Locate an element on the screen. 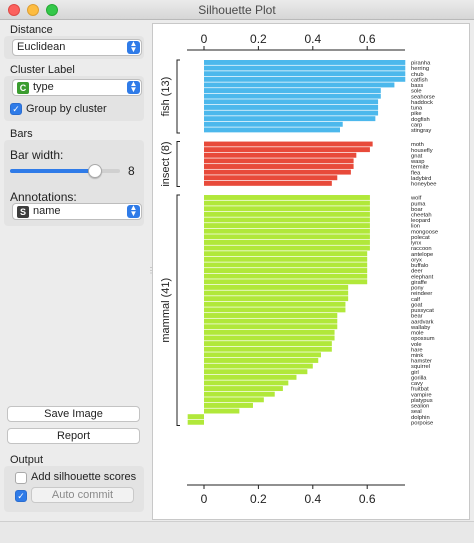  bar-flea is located at coordinates (277, 172).